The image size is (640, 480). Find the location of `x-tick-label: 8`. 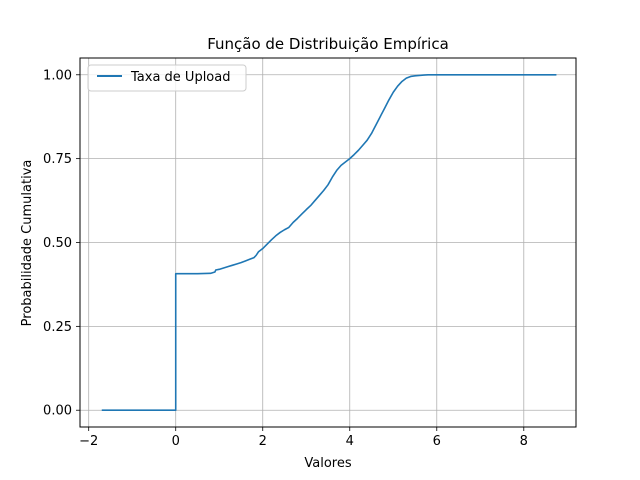

x-tick-label: 8 is located at coordinates (524, 441).